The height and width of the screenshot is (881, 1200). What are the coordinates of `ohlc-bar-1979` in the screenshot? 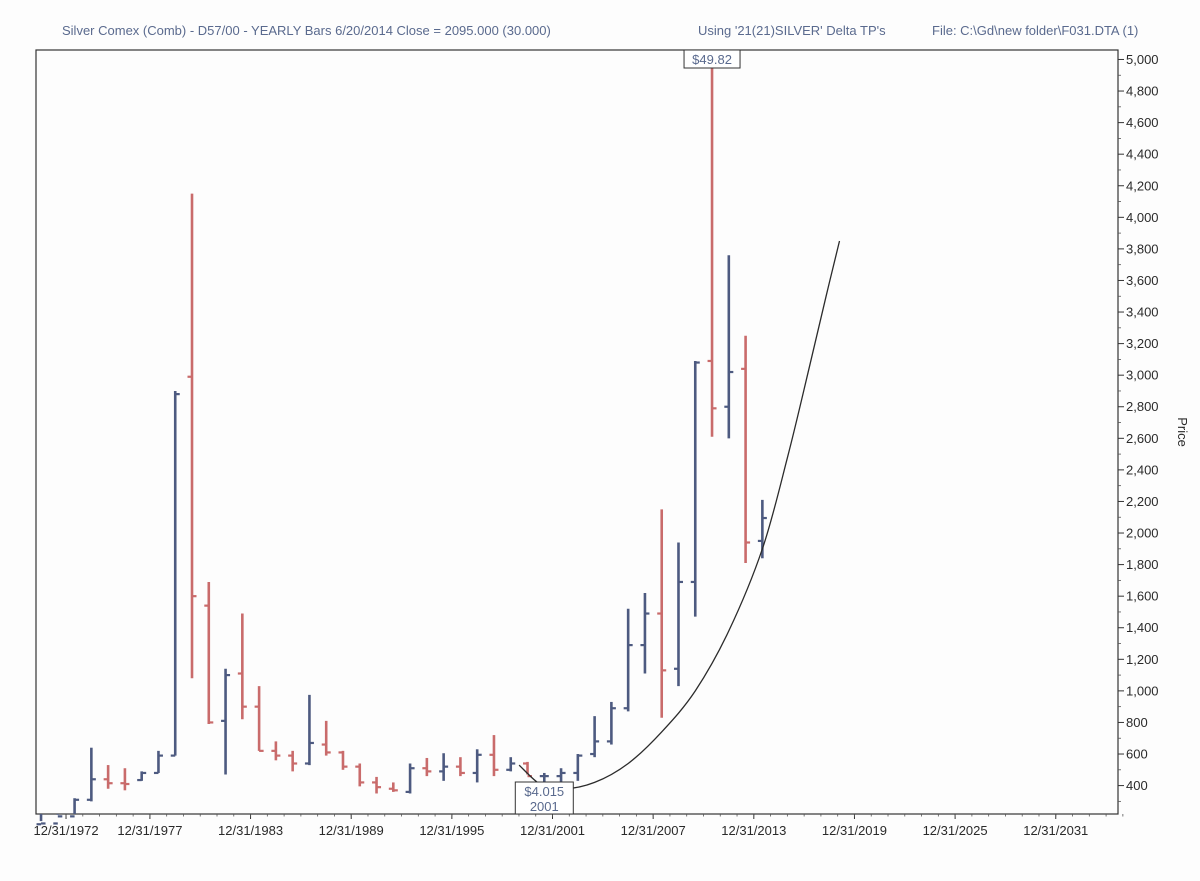 It's located at (175, 573).